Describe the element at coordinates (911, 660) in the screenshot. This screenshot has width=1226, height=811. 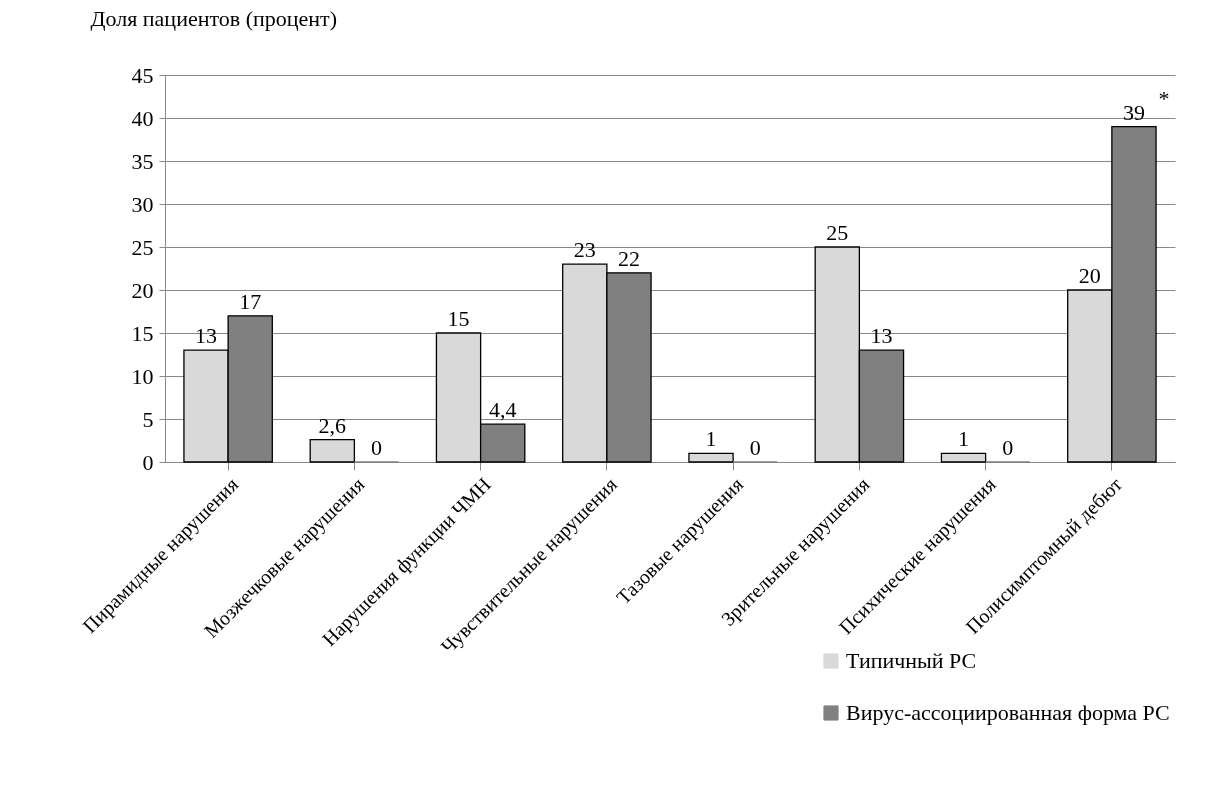
I see `legend-label: Типичный РС` at that location.